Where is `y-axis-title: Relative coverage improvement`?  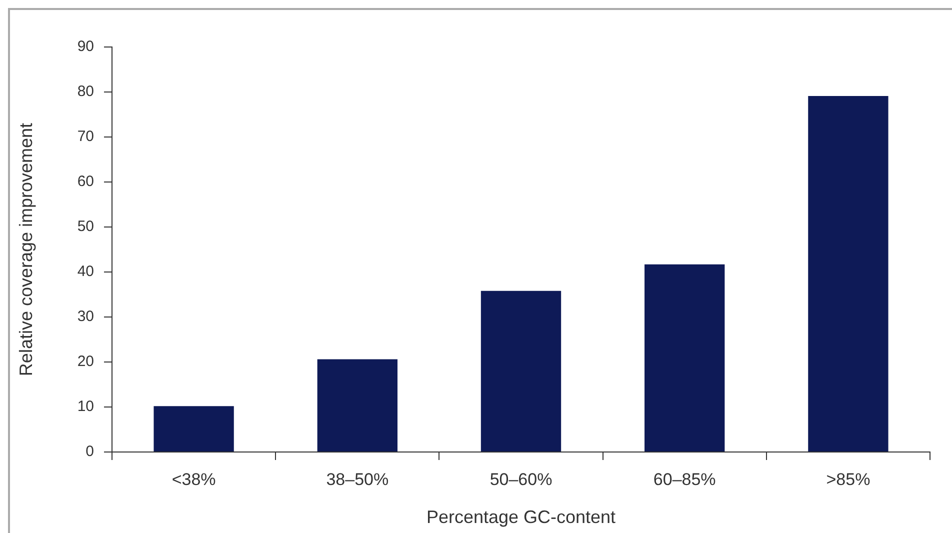
y-axis-title: Relative coverage improvement is located at coordinates (26, 249).